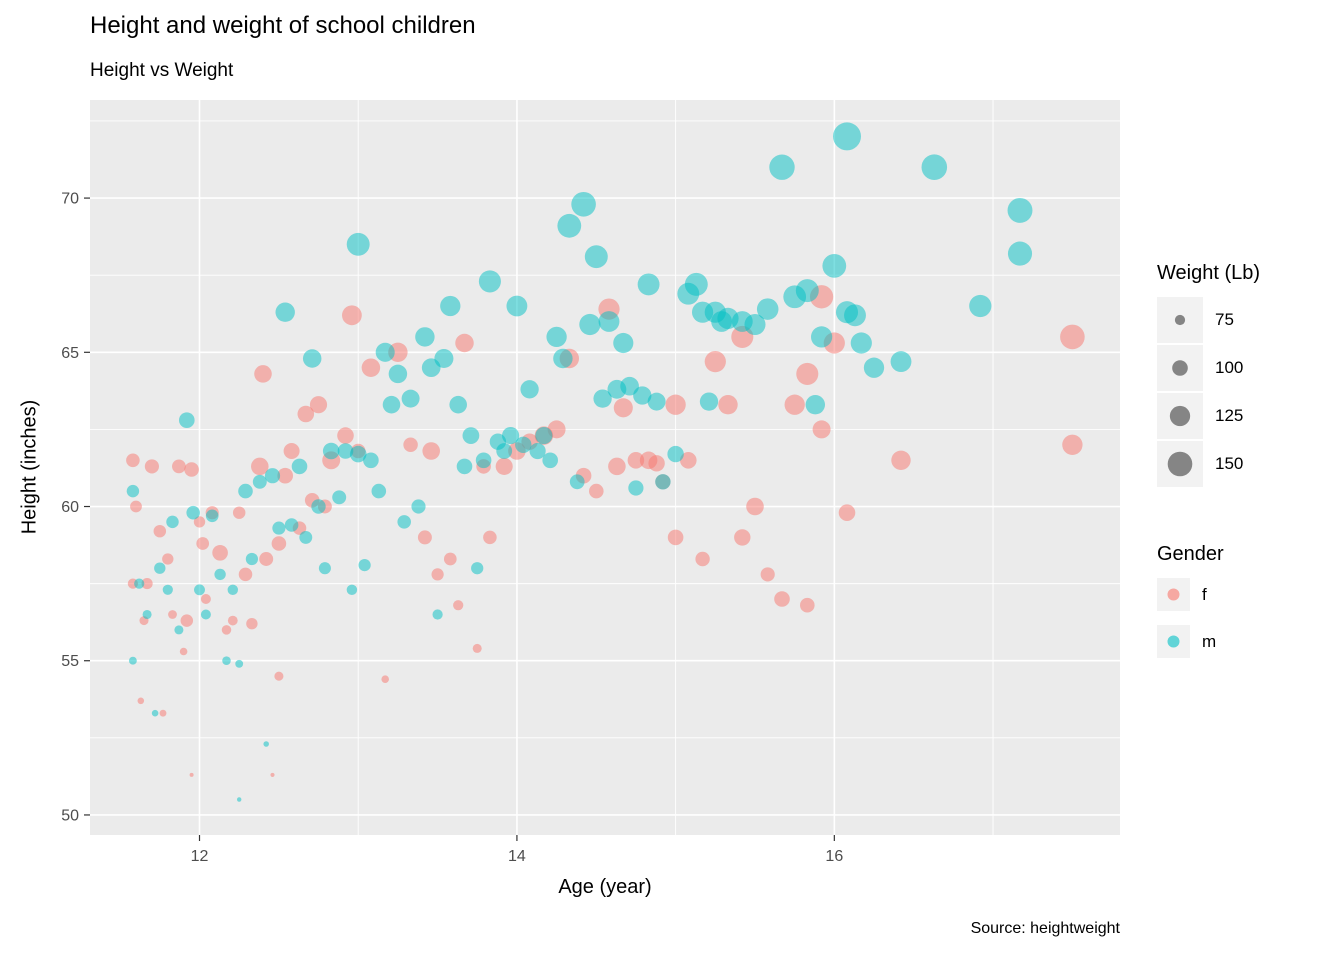  I want to click on size-glyph-circle, so click(1180, 464).